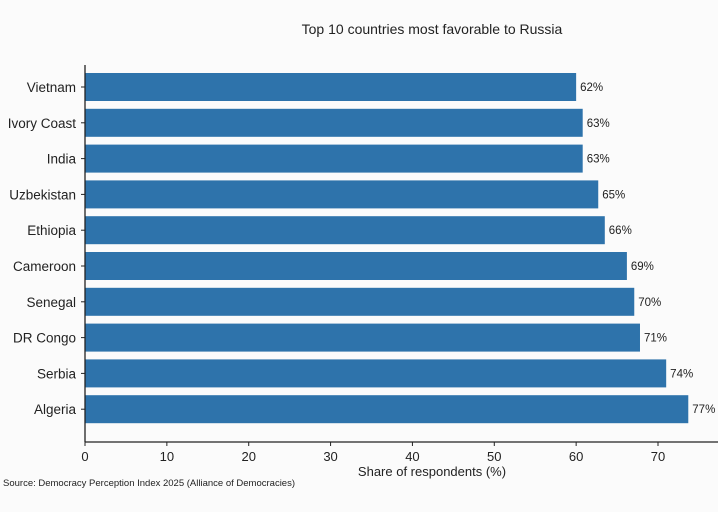 The height and width of the screenshot is (512, 718). Describe the element at coordinates (167, 456) in the screenshot. I see `x-tick-label: 10` at that location.